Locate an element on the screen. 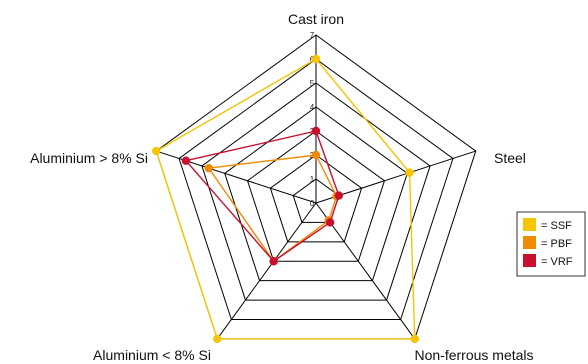 This screenshot has height=364, width=588. axis-label: Non-ferrous metals is located at coordinates (473, 355).